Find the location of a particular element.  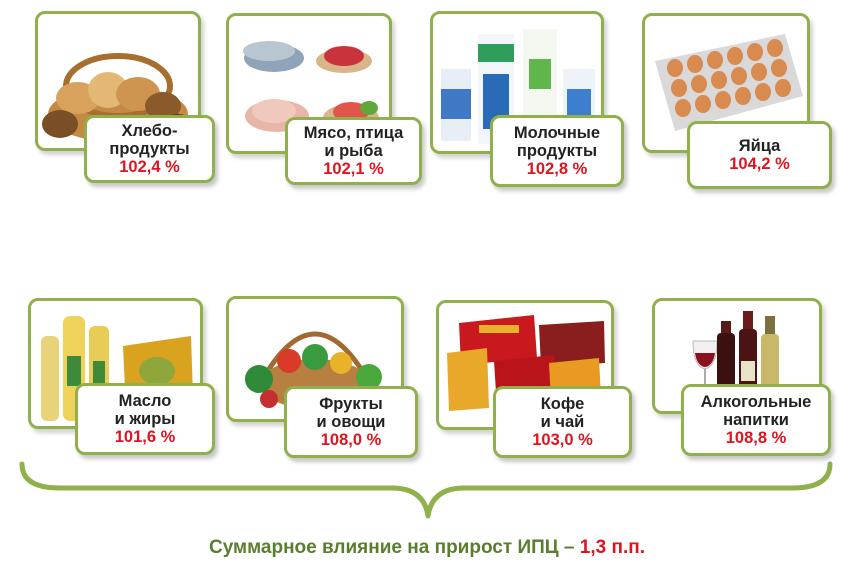

category-name: Алкогольные напитки is located at coordinates (756, 410).